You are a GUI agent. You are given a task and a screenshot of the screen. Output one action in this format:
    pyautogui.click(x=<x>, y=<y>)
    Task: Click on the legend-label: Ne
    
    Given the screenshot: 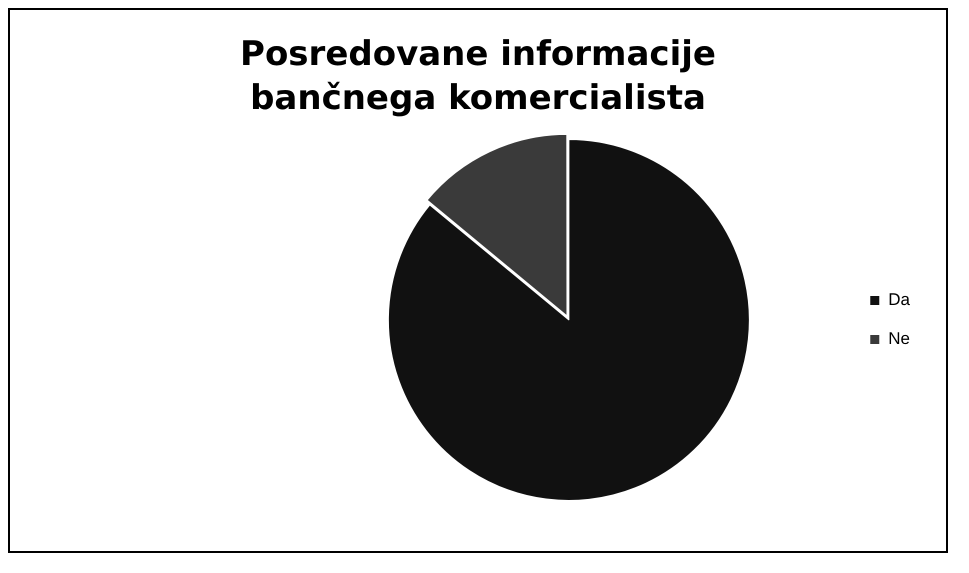 What is the action you would take?
    pyautogui.click(x=899, y=338)
    